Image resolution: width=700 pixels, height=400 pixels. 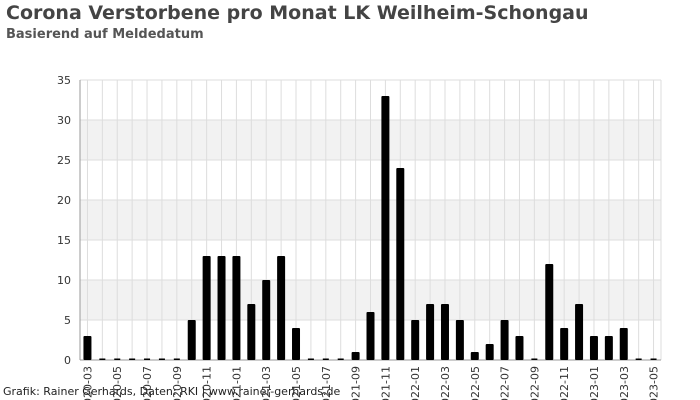 What do you see at coordinates (296, 383) in the screenshot?
I see `x-tick-label: 2021-05` at bounding box center [296, 383].